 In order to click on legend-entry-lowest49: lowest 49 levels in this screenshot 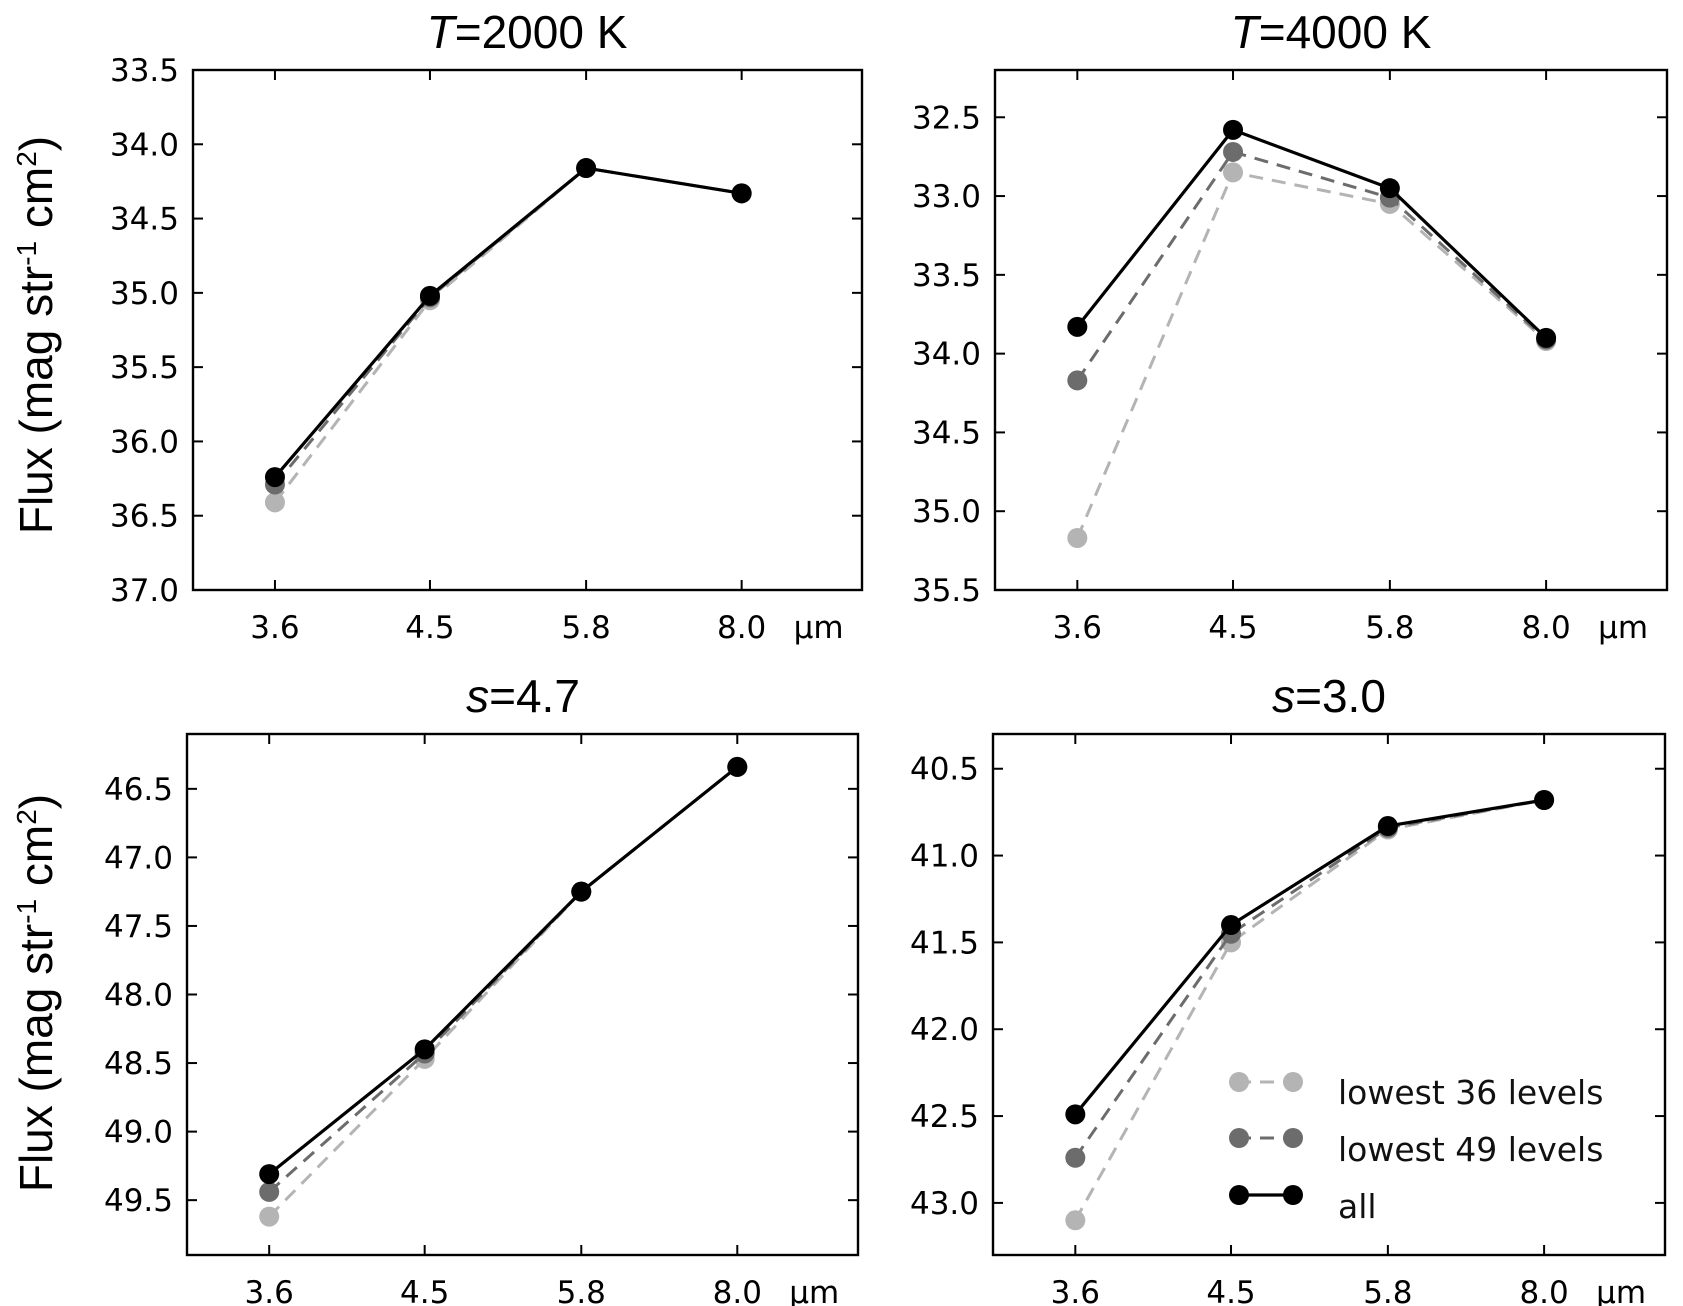, I will do `click(1416, 1148)`.